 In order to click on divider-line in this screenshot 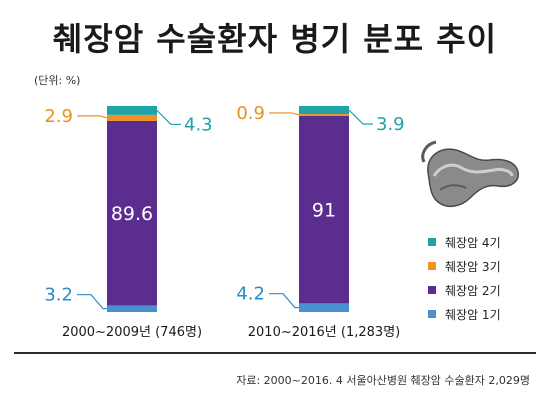, I will do `click(275, 353)`.